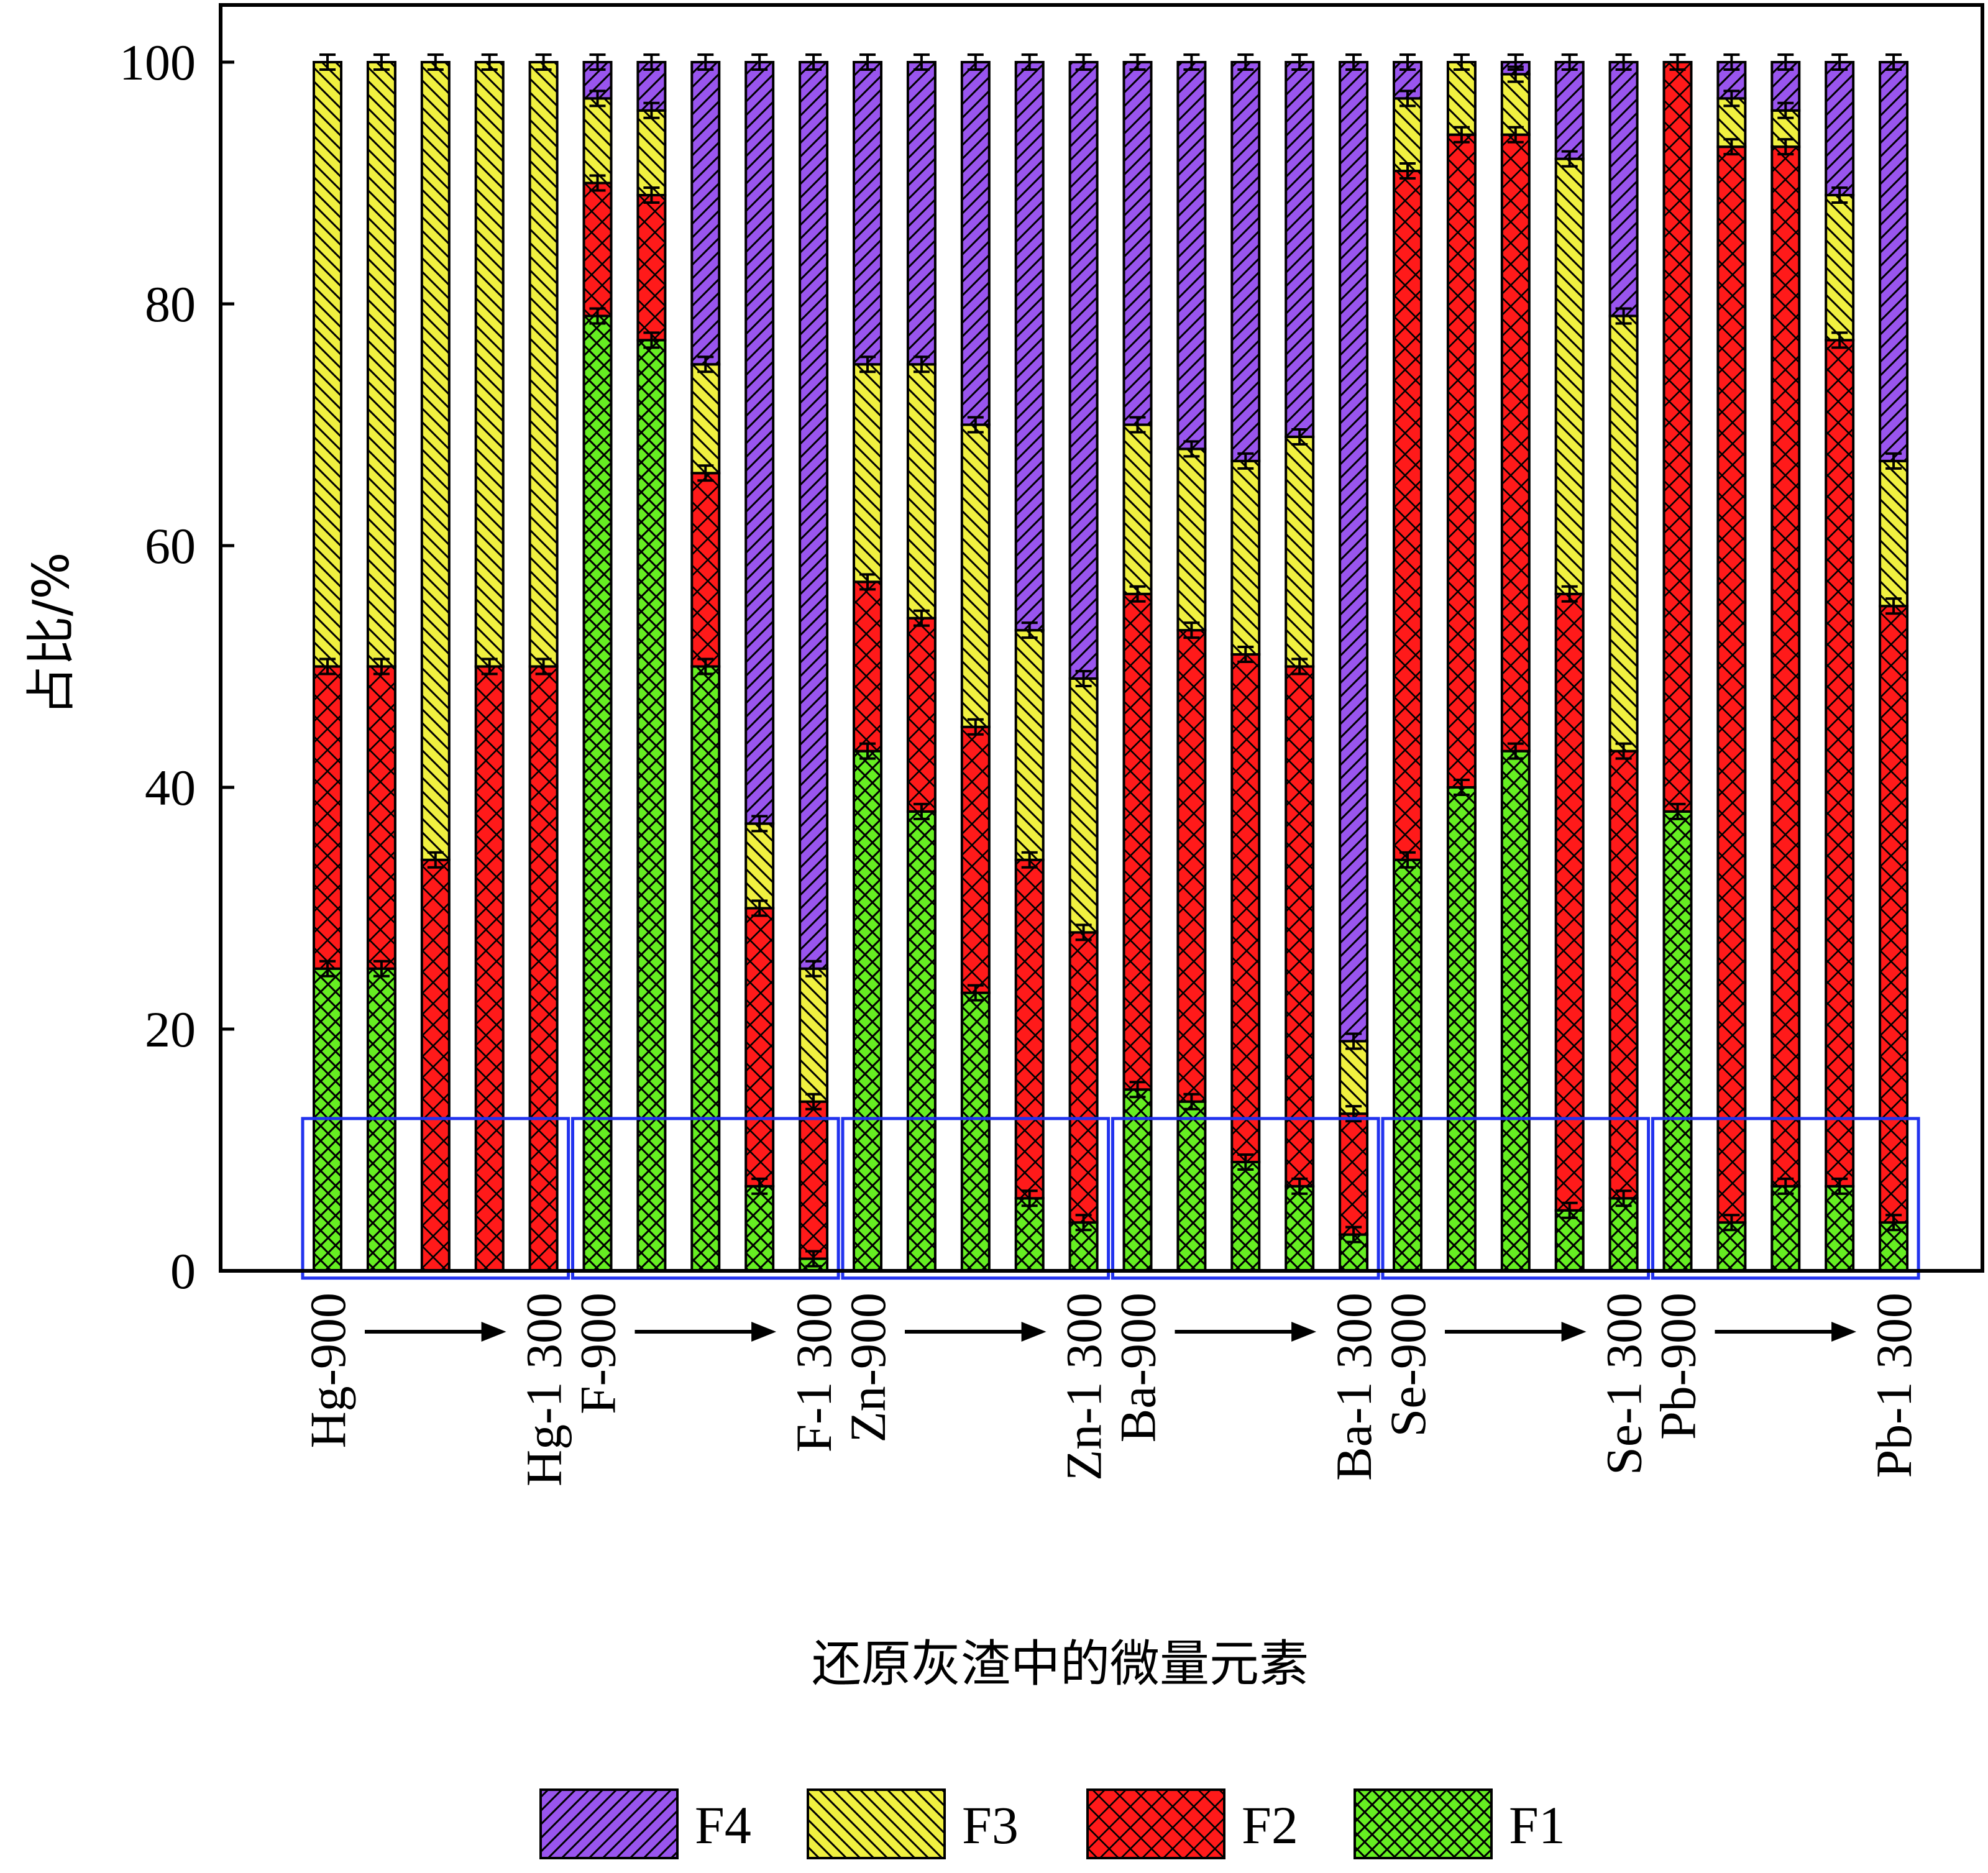  I want to click on x-tick-label: Se-1 300, so click(1624, 1384).